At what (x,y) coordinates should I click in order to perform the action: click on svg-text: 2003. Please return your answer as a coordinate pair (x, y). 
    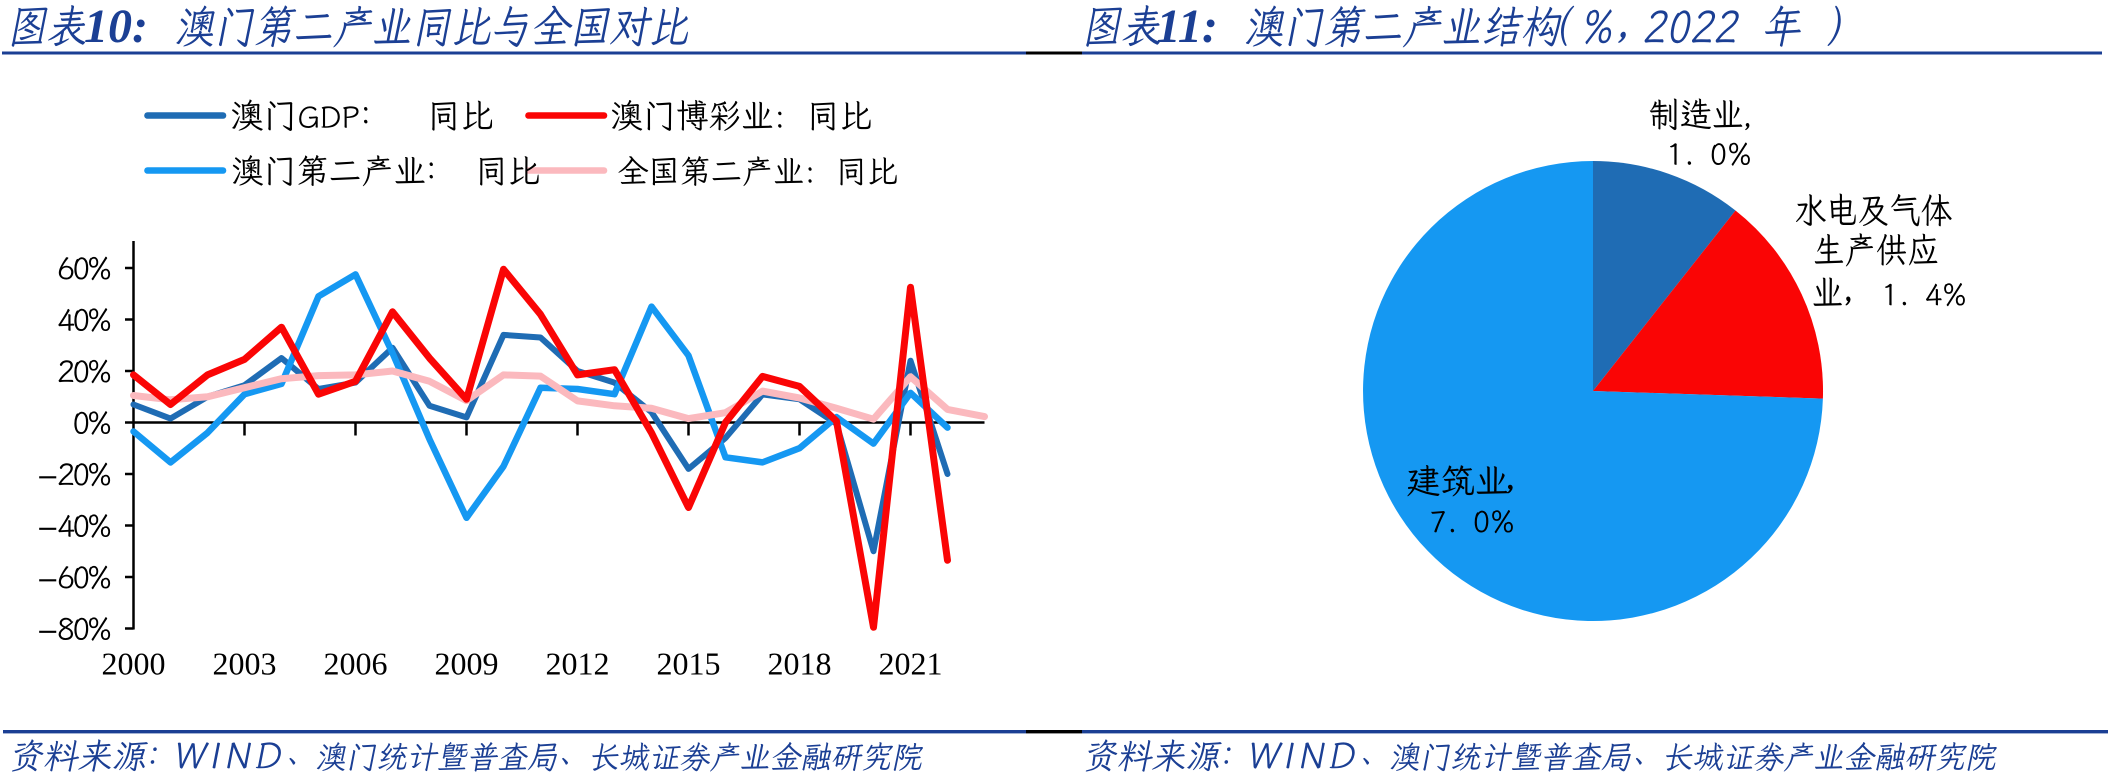
    Looking at the image, I should click on (245, 664).